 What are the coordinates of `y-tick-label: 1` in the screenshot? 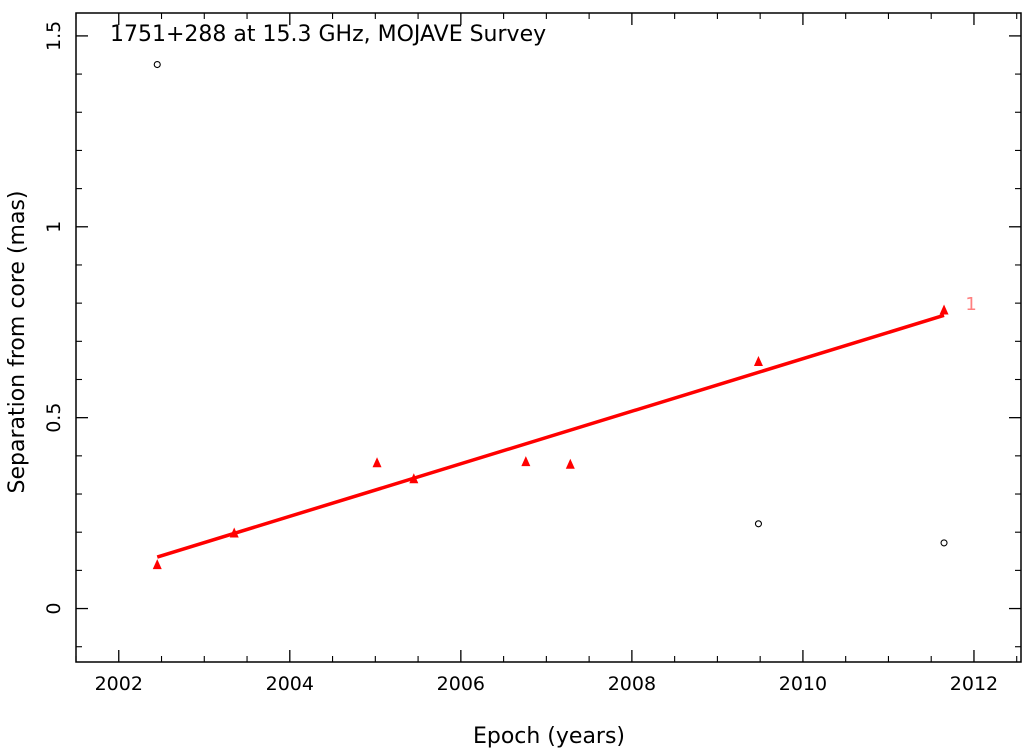 It's located at (54, 227).